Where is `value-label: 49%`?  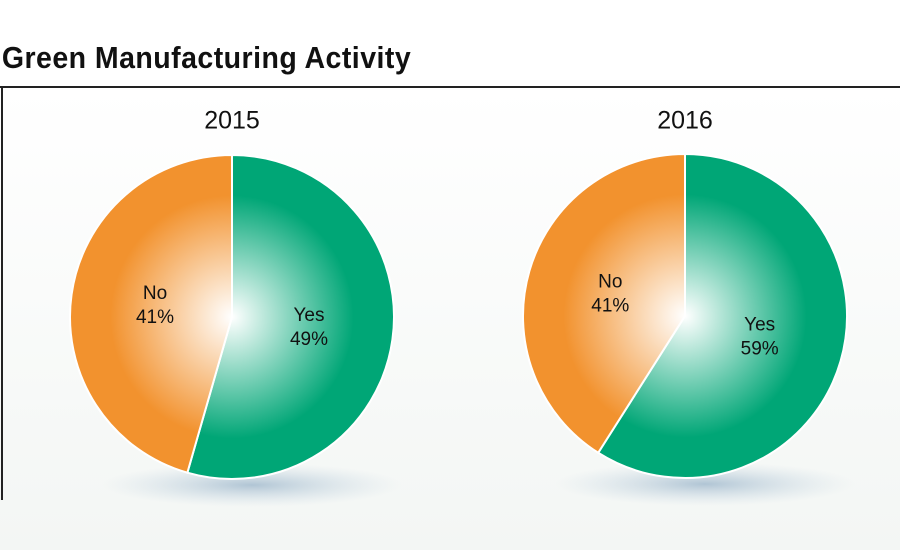 value-label: 49% is located at coordinates (309, 339).